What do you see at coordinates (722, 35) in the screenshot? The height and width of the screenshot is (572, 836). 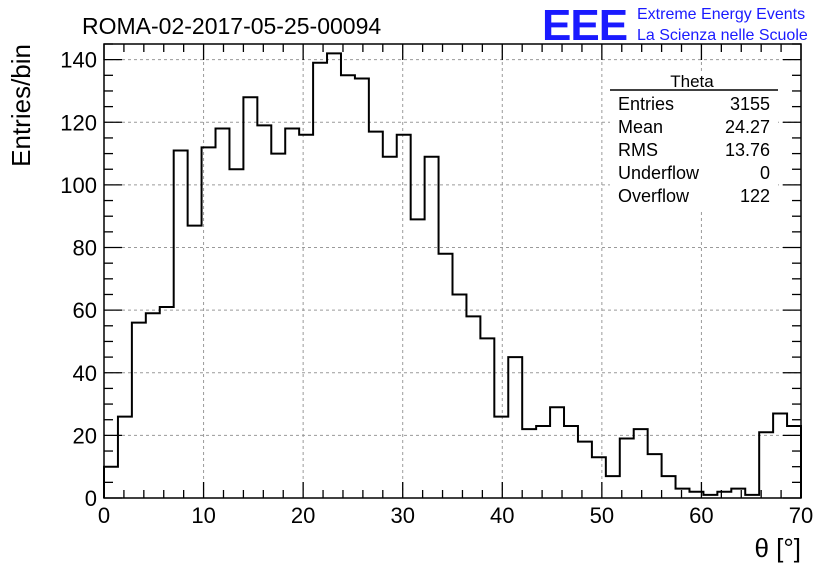 I see `eee-logo-line2: La Scienza nelle Scuole` at bounding box center [722, 35].